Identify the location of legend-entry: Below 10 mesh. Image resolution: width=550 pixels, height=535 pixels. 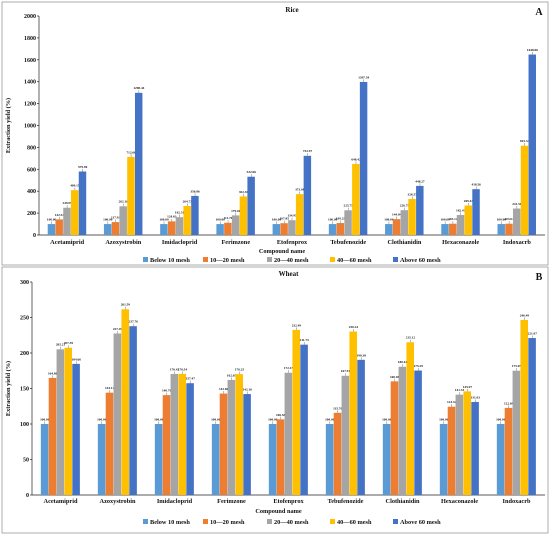
(170, 260).